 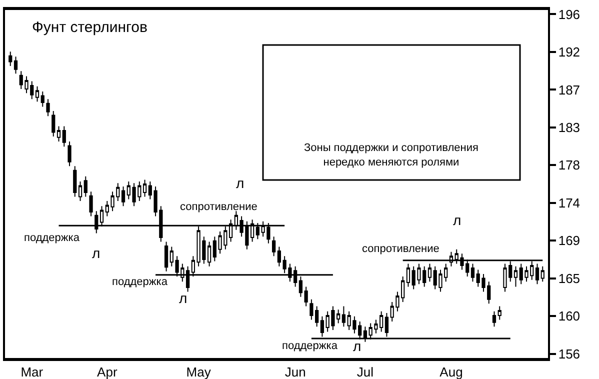 What do you see at coordinates (365, 371) in the screenshot?
I see `x-tick-label: Jul` at bounding box center [365, 371].